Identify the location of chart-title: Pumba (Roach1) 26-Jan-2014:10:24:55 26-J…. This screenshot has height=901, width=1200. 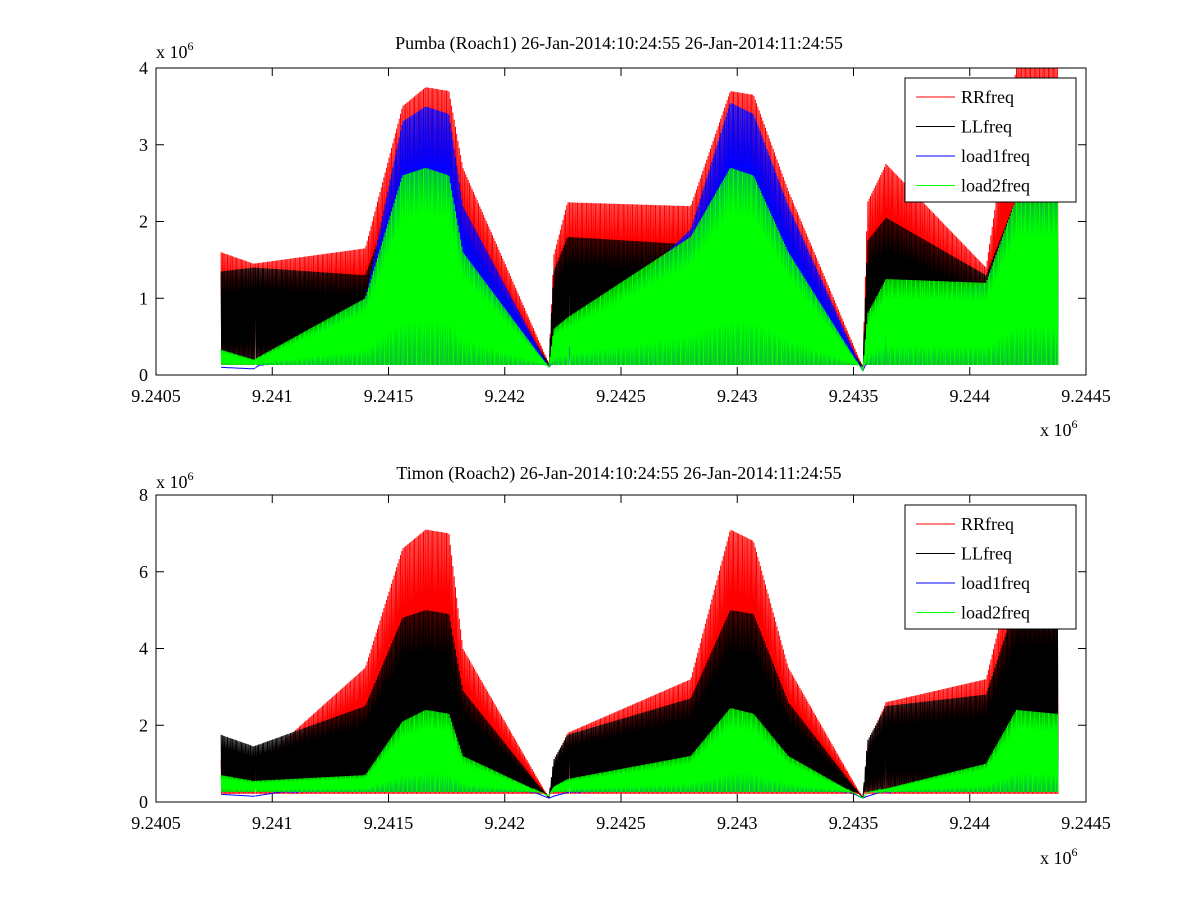
(619, 43).